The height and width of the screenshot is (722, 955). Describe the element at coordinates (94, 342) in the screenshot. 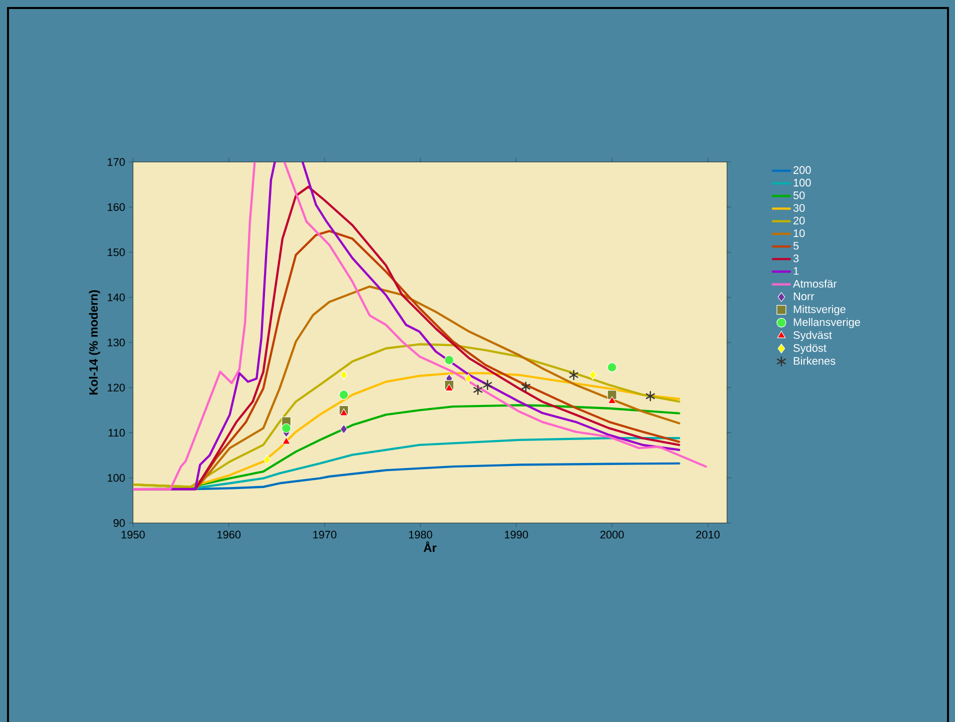

I see `y-axis-title: Kol-14 (% modern)` at that location.